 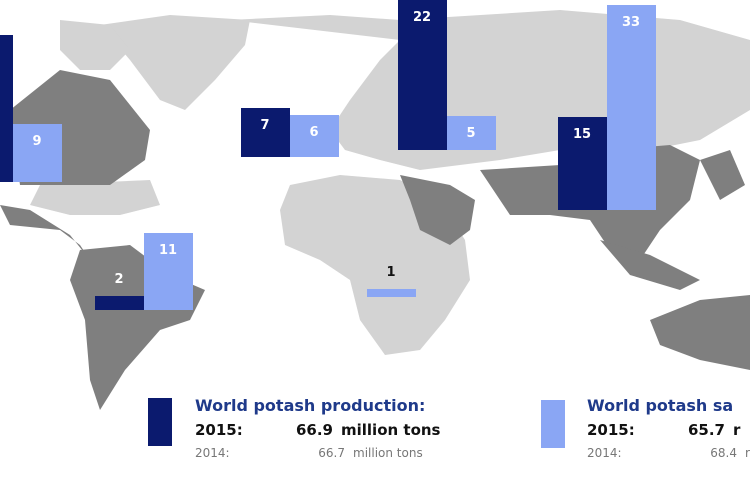 I want to click on bar-label-production-western-europe: 7, so click(x=265, y=125).